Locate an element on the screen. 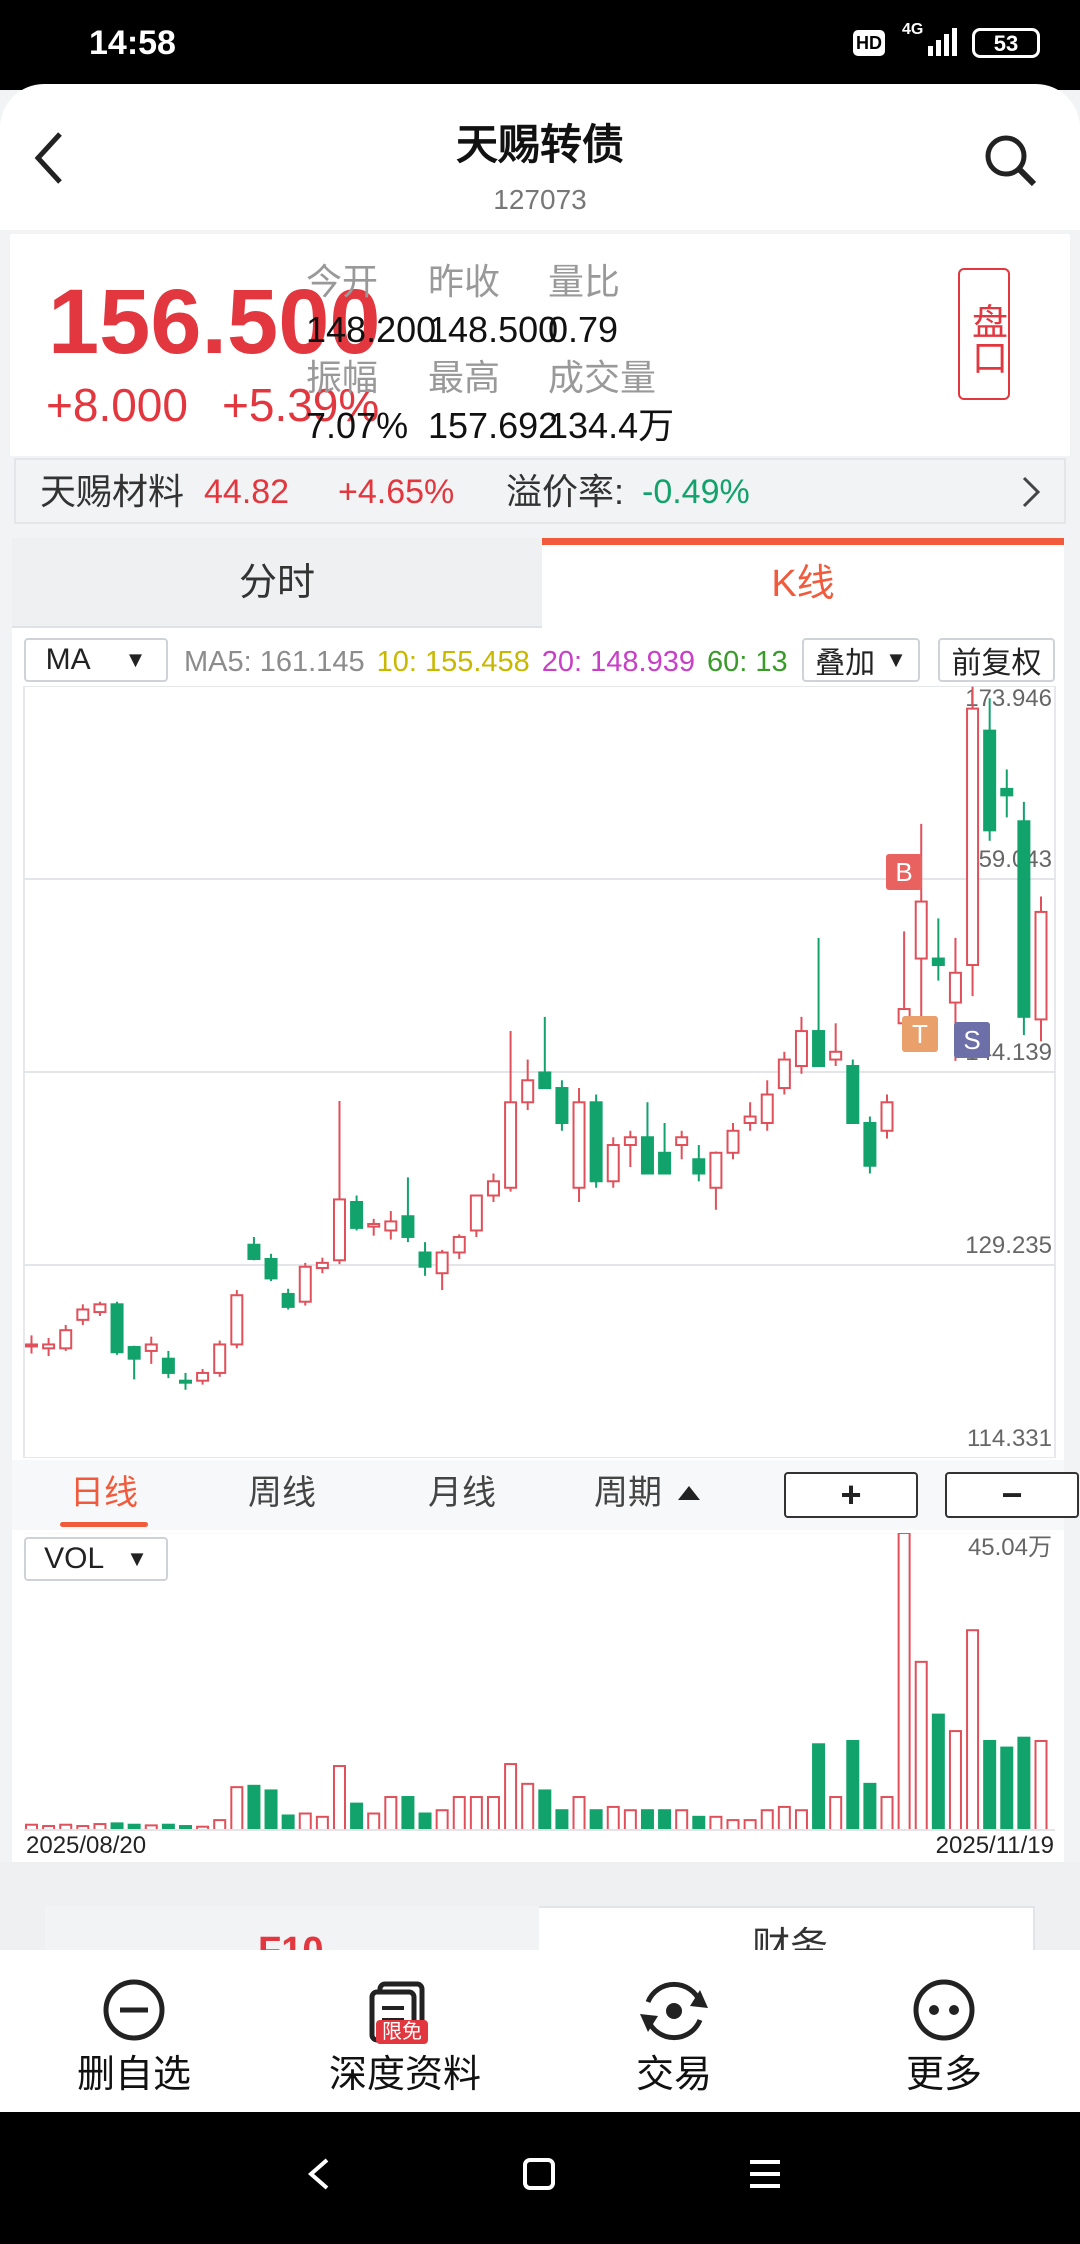 Image resolution: width=1080 pixels, height=2244 pixels. code: 127073 is located at coordinates (540, 199).